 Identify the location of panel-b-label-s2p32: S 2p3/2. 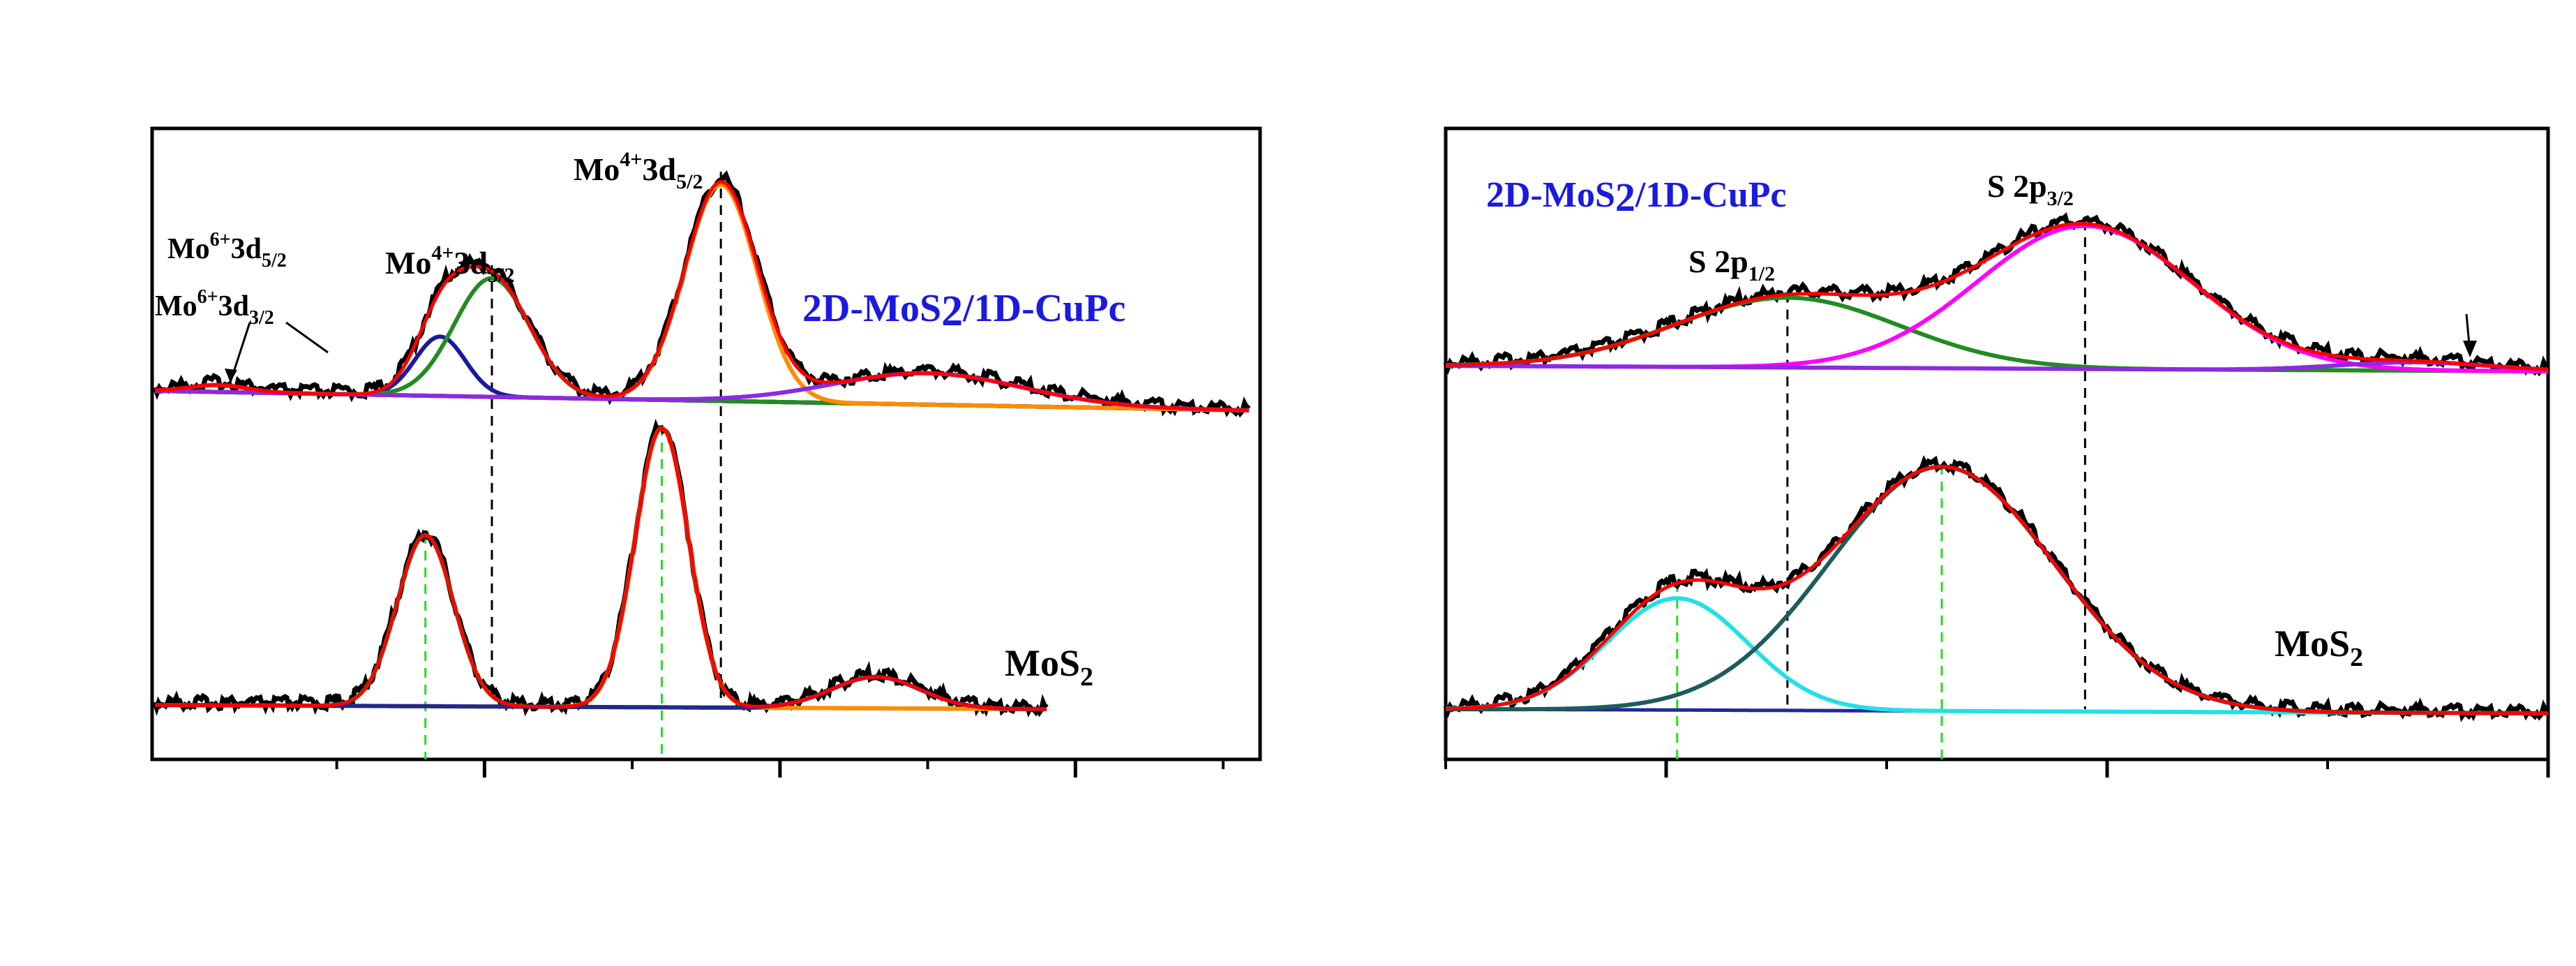
(2030, 189).